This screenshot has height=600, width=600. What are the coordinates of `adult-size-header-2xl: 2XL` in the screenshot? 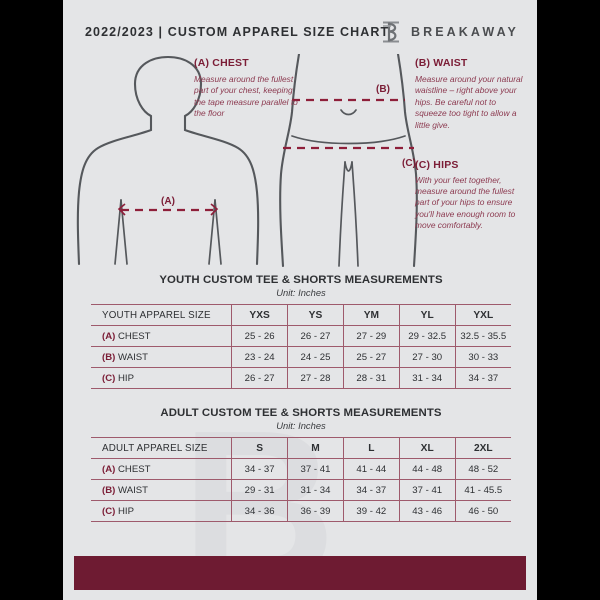 It's located at (482, 448).